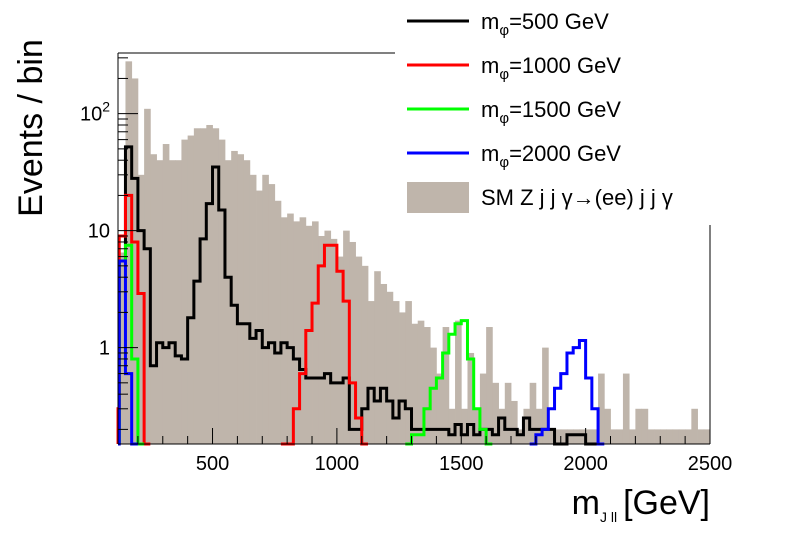 The width and height of the screenshot is (788, 536). I want to click on y-tick-label: 102, so click(95, 112).